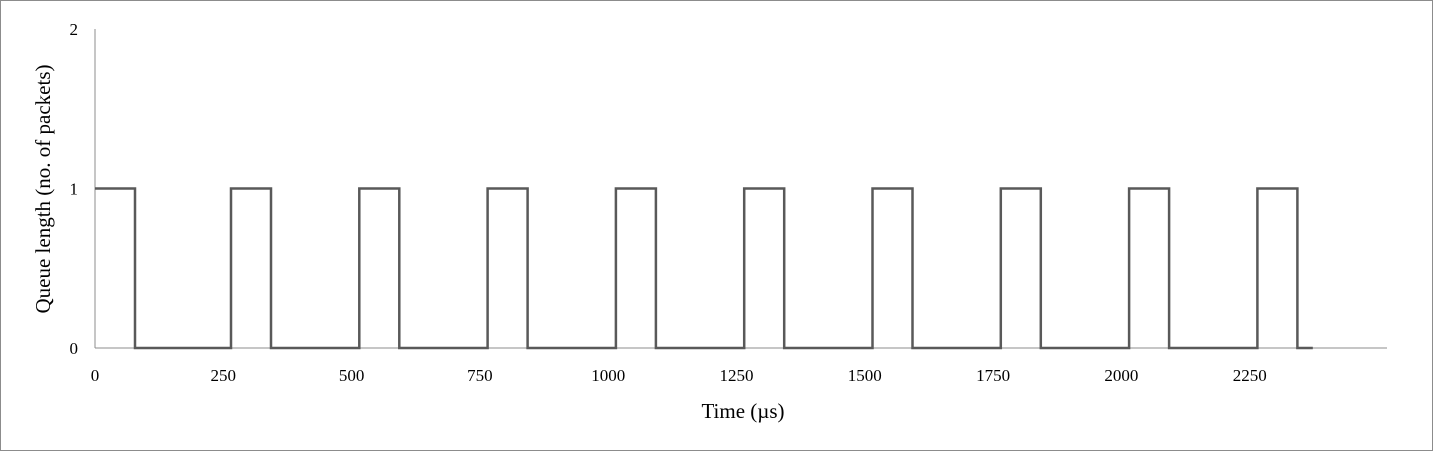 This screenshot has height=452, width=1433. What do you see at coordinates (95, 375) in the screenshot?
I see `x-tick-label: 0` at bounding box center [95, 375].